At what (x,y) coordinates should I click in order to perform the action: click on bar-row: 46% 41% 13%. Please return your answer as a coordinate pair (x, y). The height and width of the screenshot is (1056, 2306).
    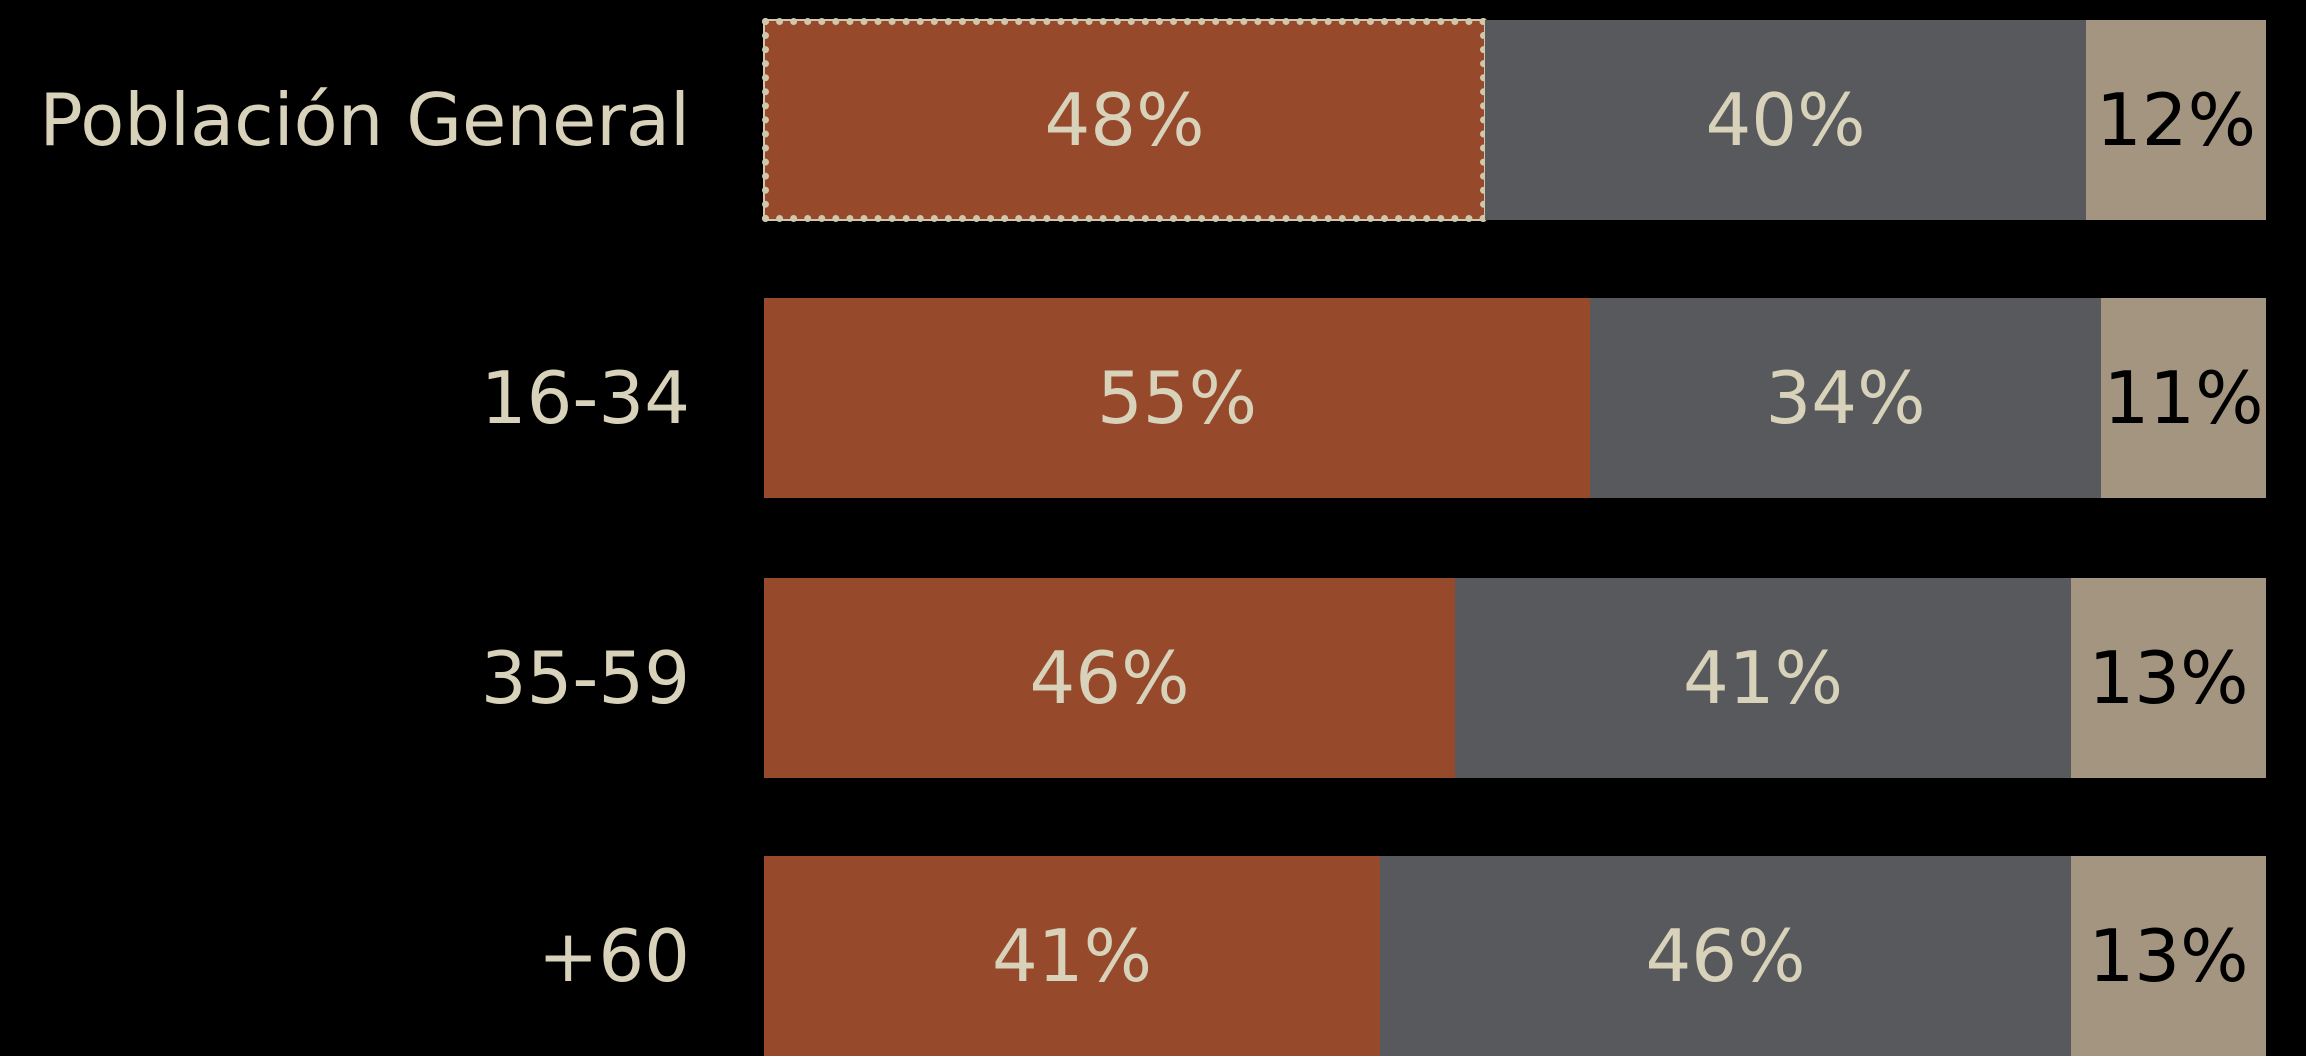
    Looking at the image, I should click on (1515, 678).